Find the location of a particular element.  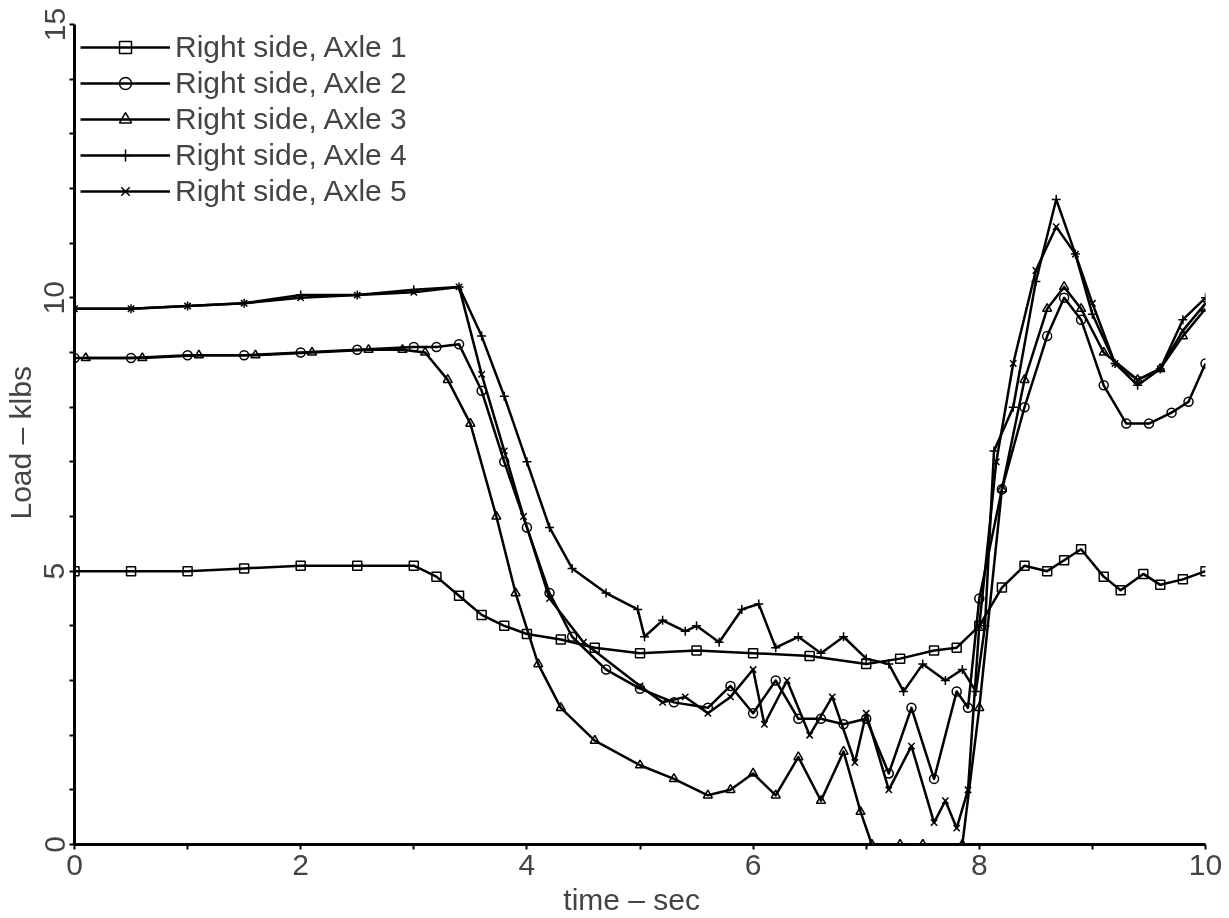

y-tick-label: 10 is located at coordinates (54, 298).